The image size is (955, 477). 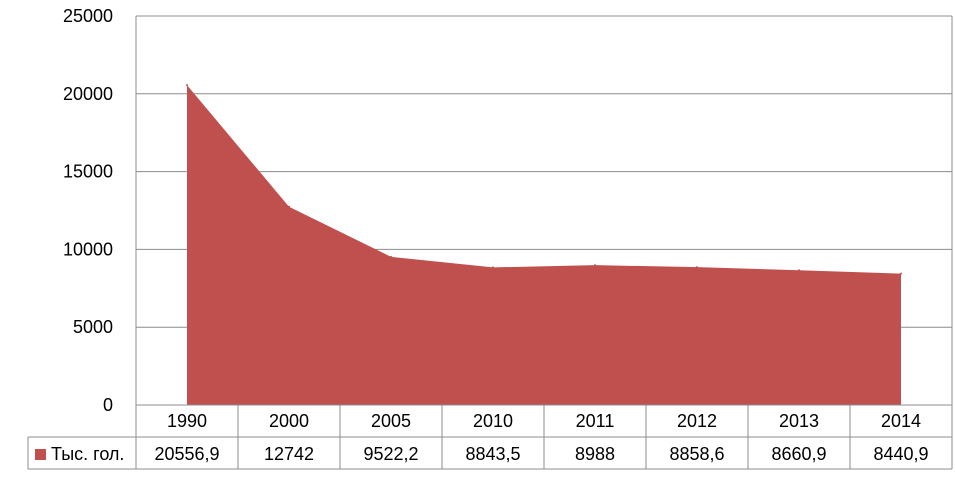 What do you see at coordinates (390, 454) in the screenshot?
I see `data-label: 9522,2` at bounding box center [390, 454].